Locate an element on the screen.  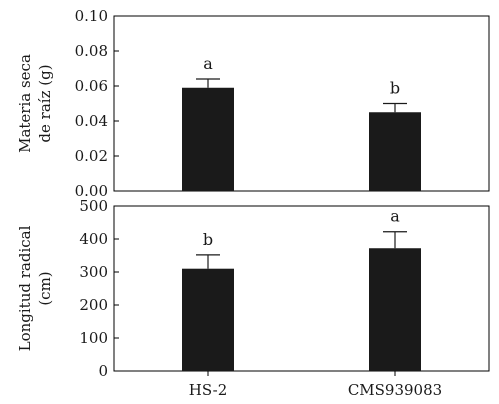
y-axis-title: Materia seca de raíz (g) is located at coordinates (35, 103).